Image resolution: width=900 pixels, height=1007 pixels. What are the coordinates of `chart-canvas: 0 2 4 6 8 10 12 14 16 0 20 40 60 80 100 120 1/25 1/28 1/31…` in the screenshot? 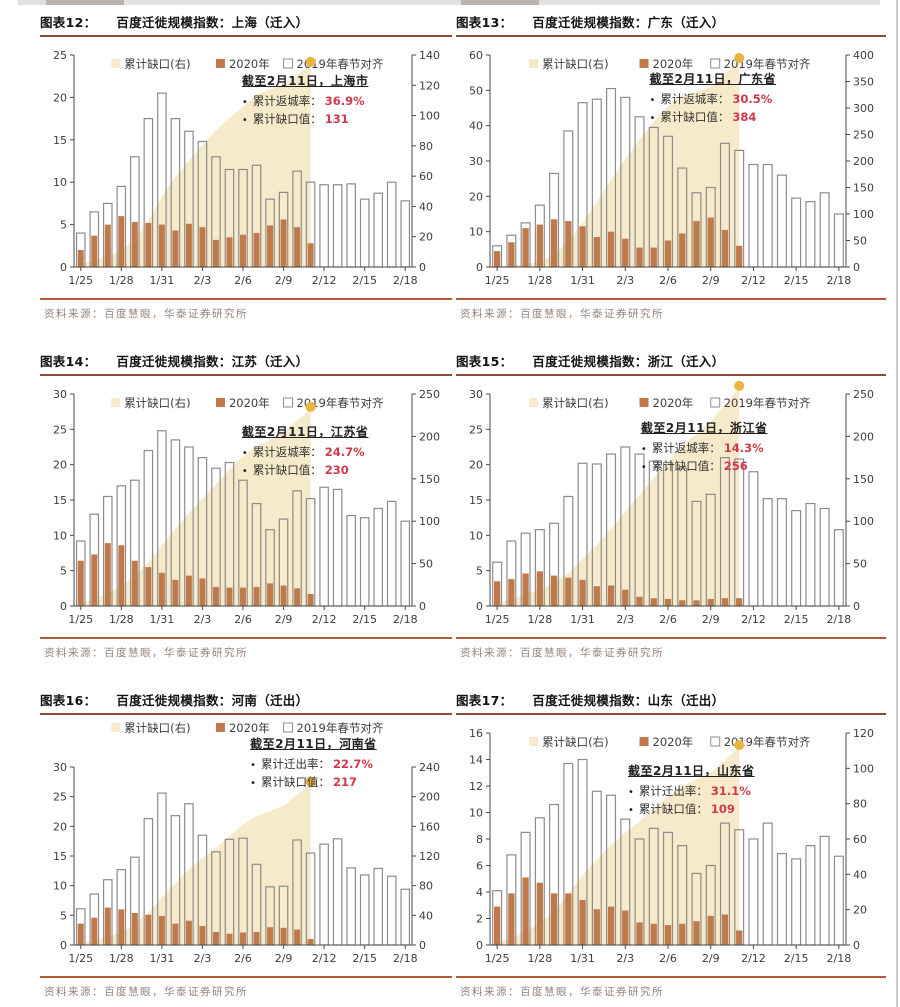 It's located at (671, 846).